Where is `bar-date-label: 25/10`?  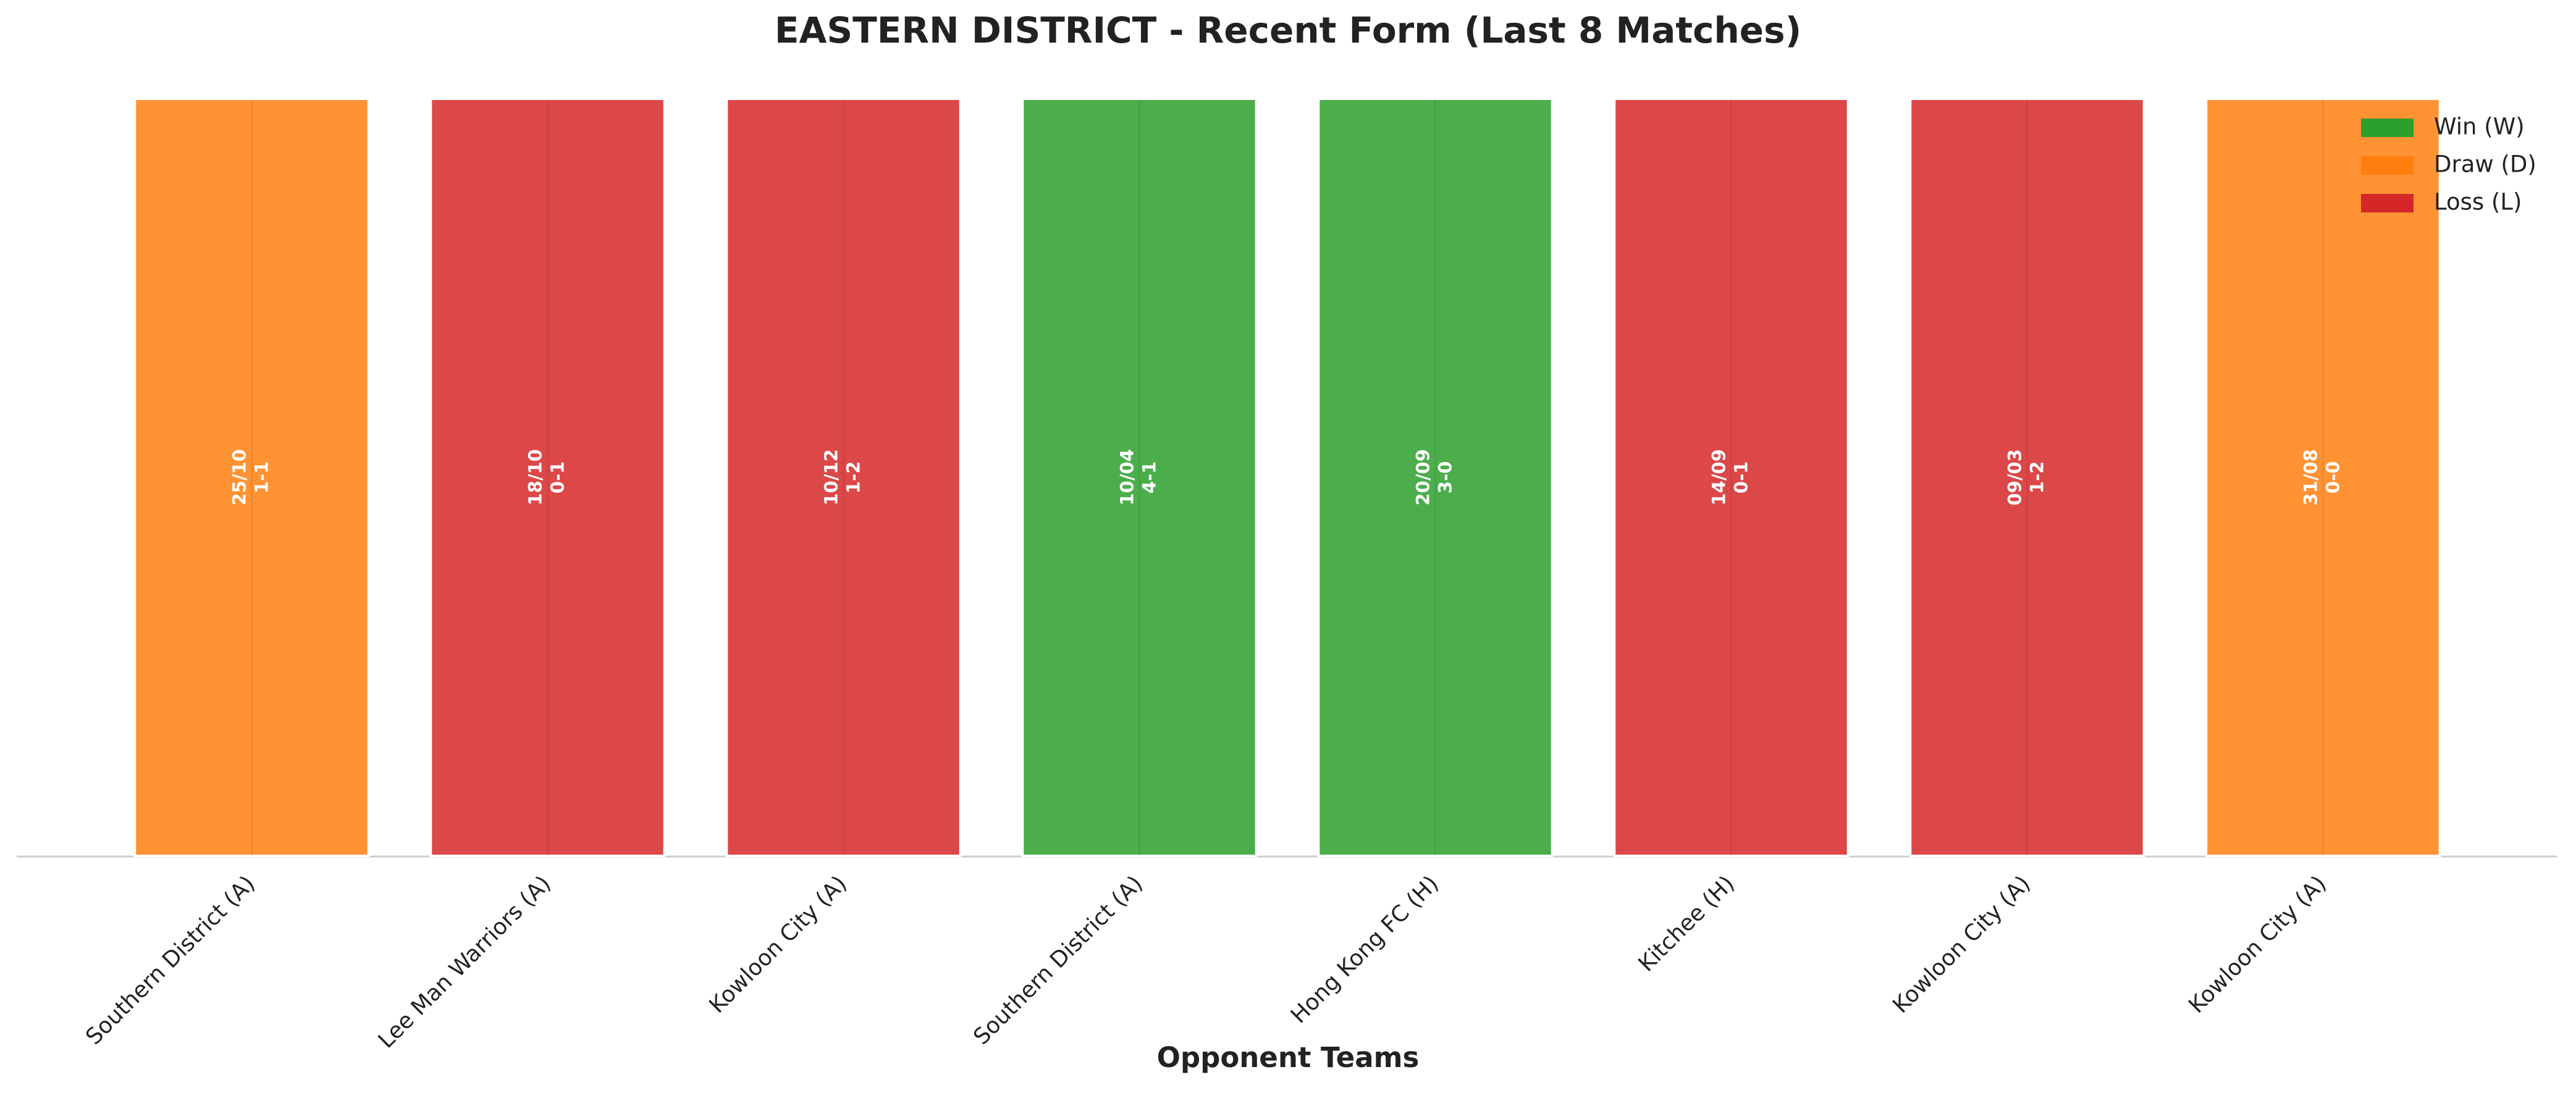
bar-date-label: 25/10 is located at coordinates (239, 477).